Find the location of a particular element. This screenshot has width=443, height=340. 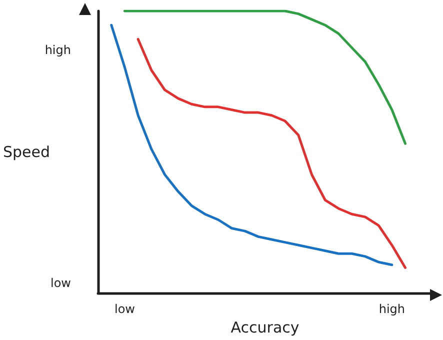

x-axis-title: Accuracy is located at coordinates (265, 327).